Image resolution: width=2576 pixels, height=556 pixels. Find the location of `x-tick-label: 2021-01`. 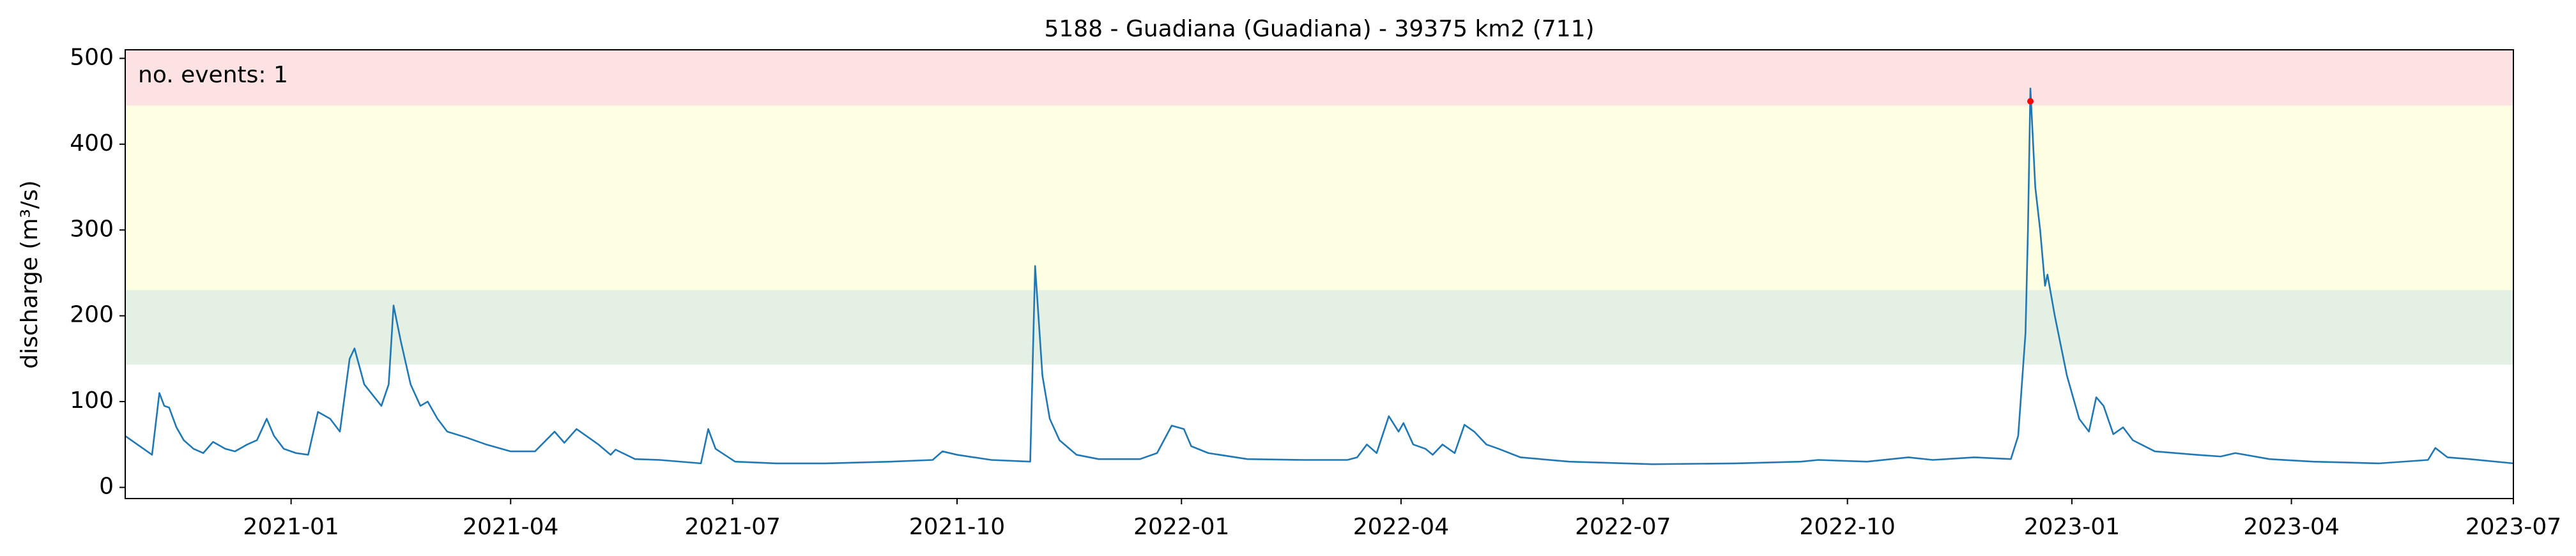

x-tick-label: 2021-01 is located at coordinates (291, 527).